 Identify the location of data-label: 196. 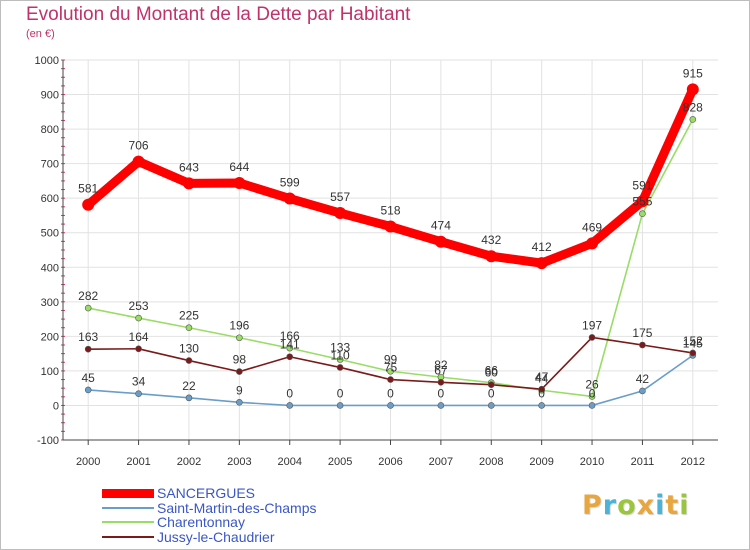
(239, 326).